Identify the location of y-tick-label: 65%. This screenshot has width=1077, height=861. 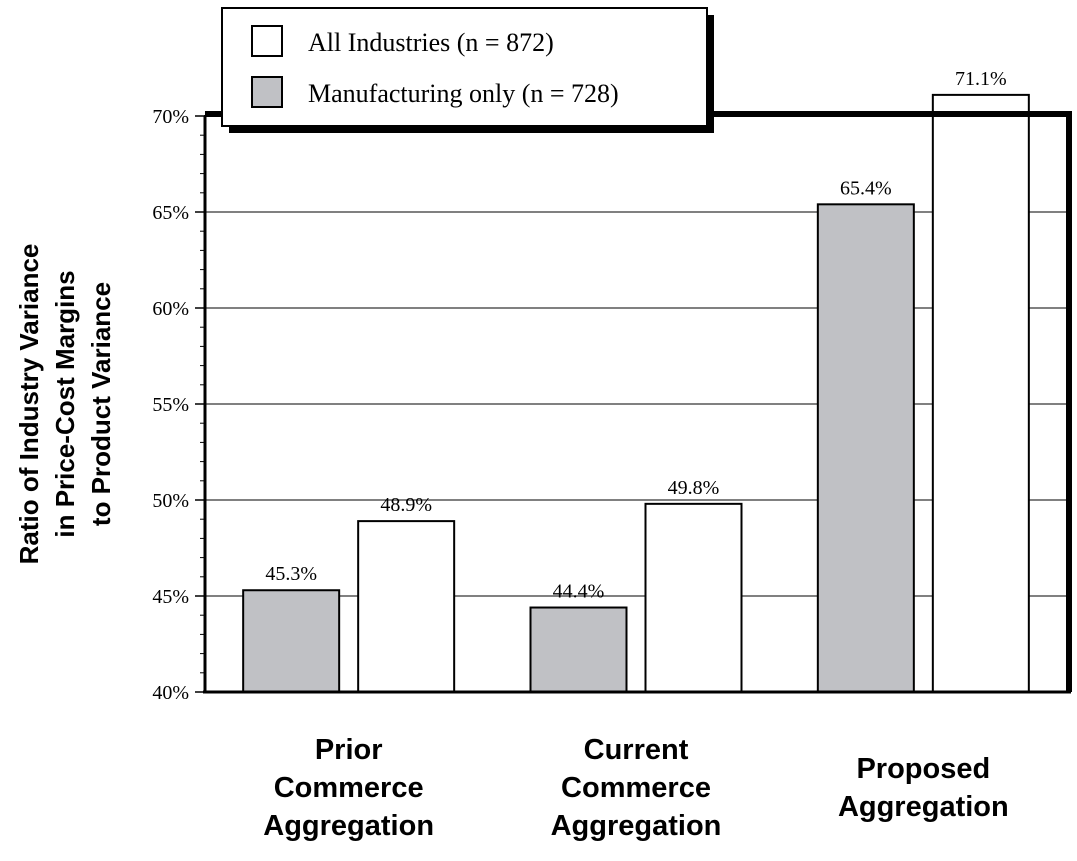
(170, 213).